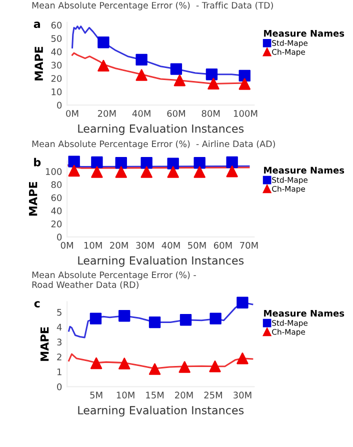 The width and height of the screenshot is (353, 447). Describe the element at coordinates (56, 65) in the screenshot. I see `y-tick-label: 30` at that location.